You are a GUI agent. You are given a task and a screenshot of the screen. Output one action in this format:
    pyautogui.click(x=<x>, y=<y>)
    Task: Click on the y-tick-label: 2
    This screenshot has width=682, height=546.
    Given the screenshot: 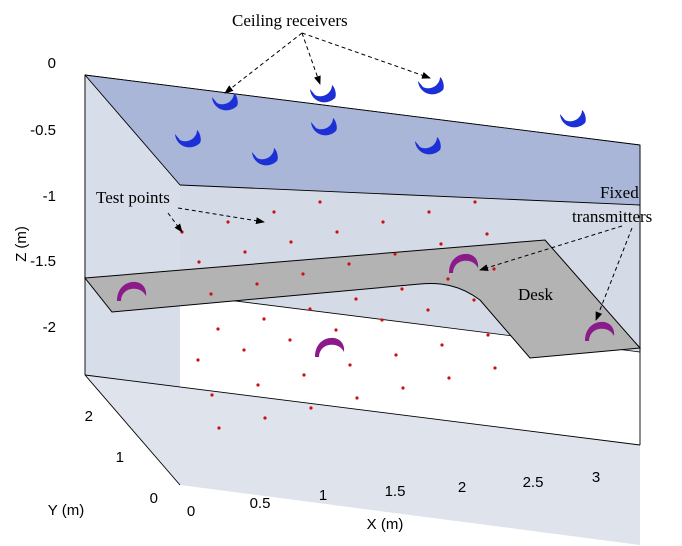 What is the action you would take?
    pyautogui.click(x=89, y=416)
    